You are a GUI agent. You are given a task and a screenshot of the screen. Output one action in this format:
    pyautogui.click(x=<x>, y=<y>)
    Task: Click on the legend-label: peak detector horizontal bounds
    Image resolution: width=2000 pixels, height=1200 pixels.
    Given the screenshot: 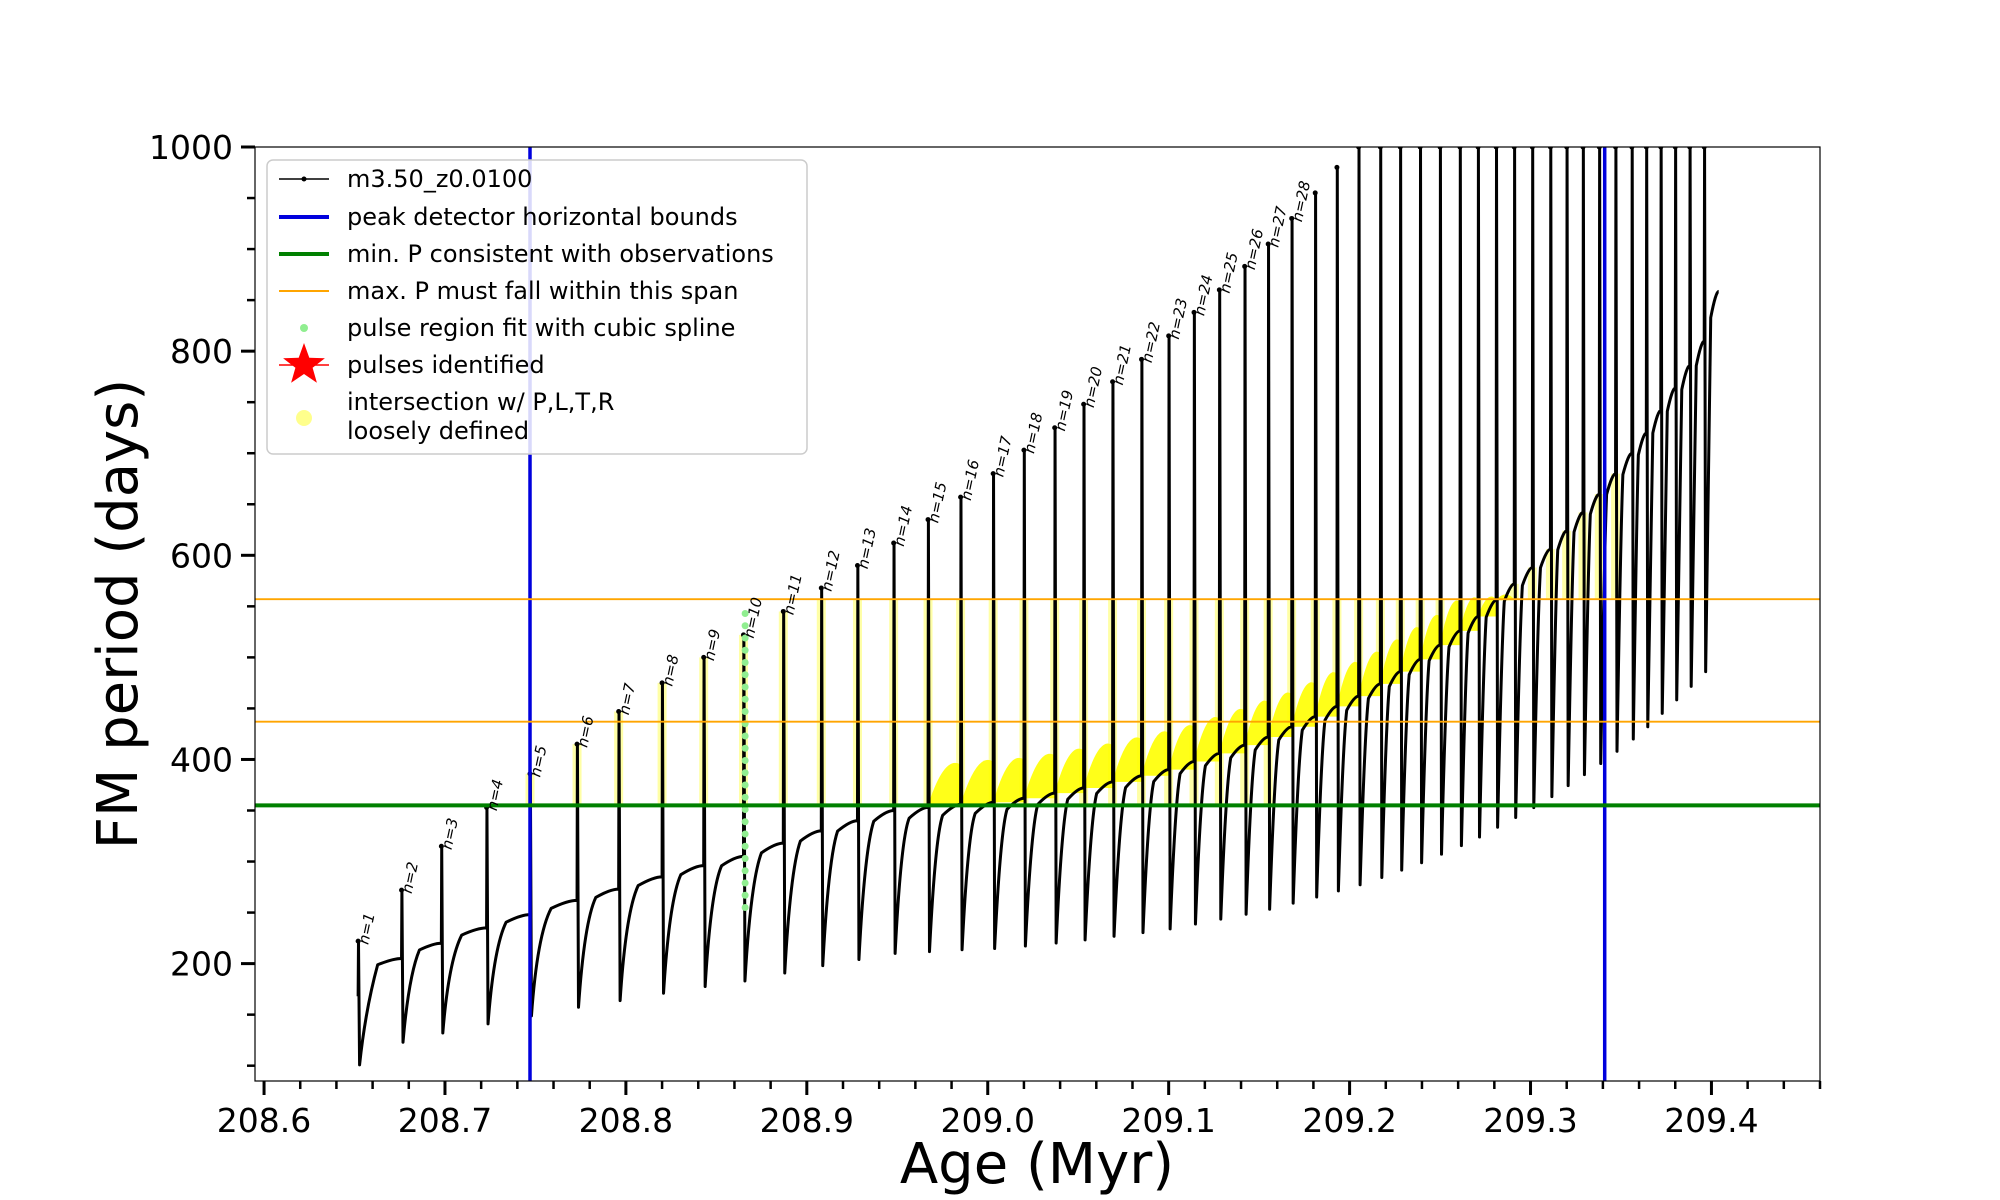 What is the action you would take?
    pyautogui.click(x=542, y=217)
    